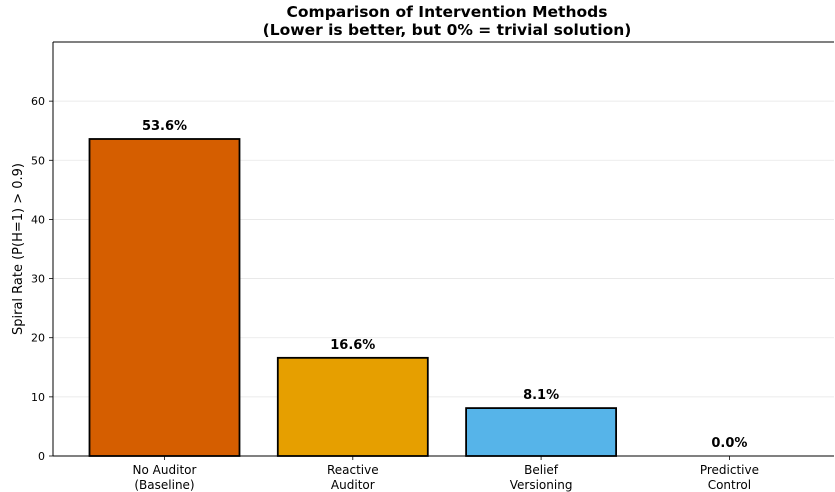 The height and width of the screenshot is (492, 835). I want to click on x-tick-label: (Baseline), so click(164, 485).